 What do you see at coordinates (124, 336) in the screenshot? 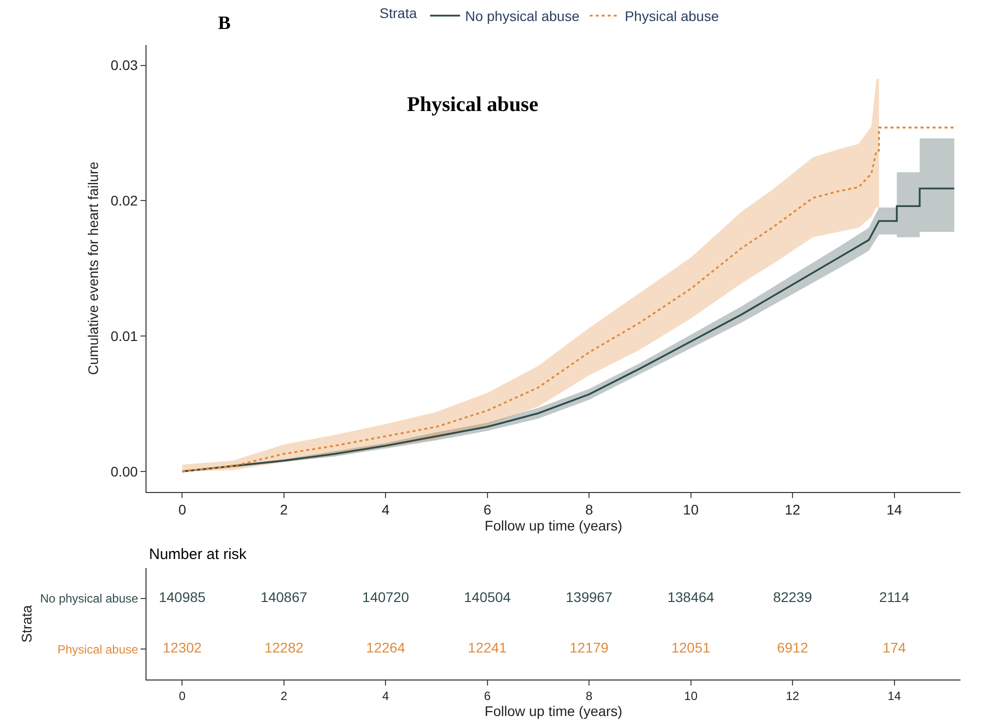
I see `y-tick-label: 0.01` at bounding box center [124, 336].